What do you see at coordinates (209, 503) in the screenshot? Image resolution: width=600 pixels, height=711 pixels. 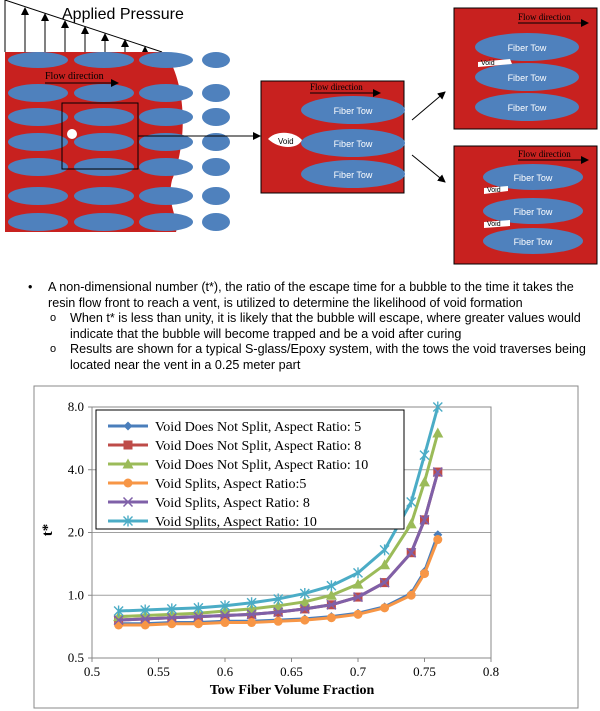 I see `legend-entry: Void Splits, Aspect Ratio: 8` at bounding box center [209, 503].